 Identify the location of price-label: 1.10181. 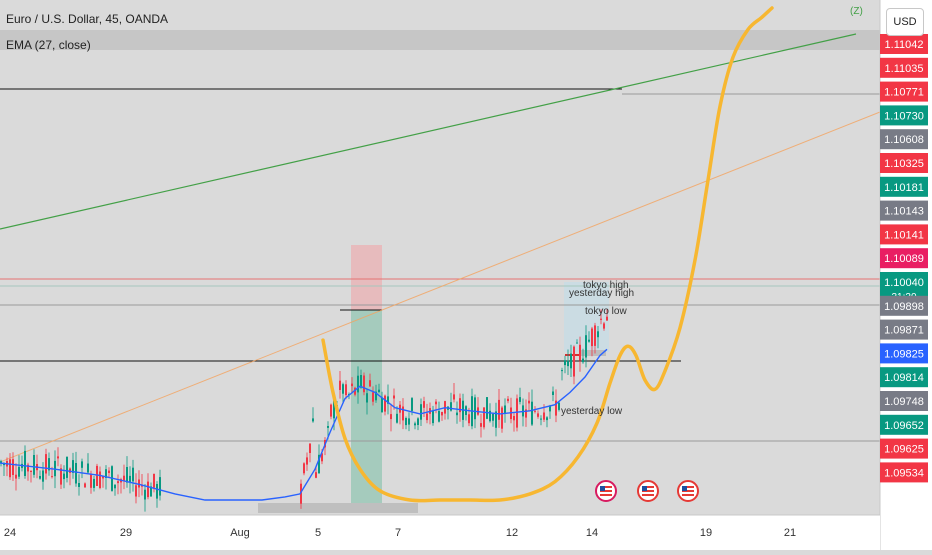
(904, 188).